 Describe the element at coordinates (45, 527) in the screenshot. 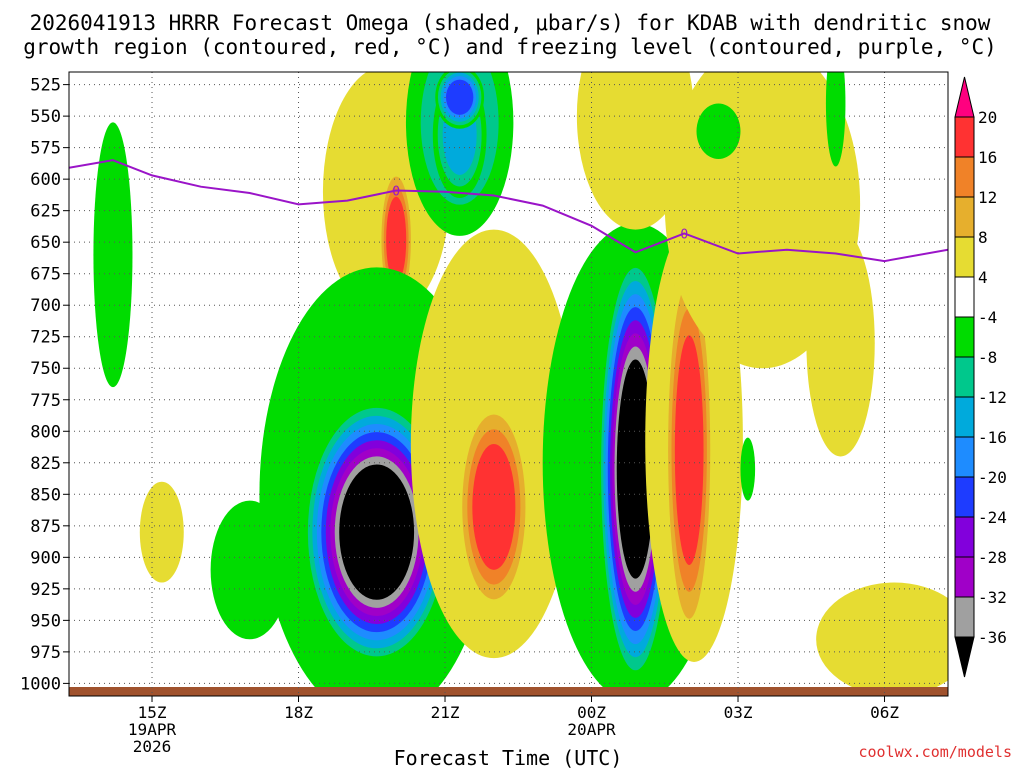

I see `y-tick-label-14: 875` at that location.